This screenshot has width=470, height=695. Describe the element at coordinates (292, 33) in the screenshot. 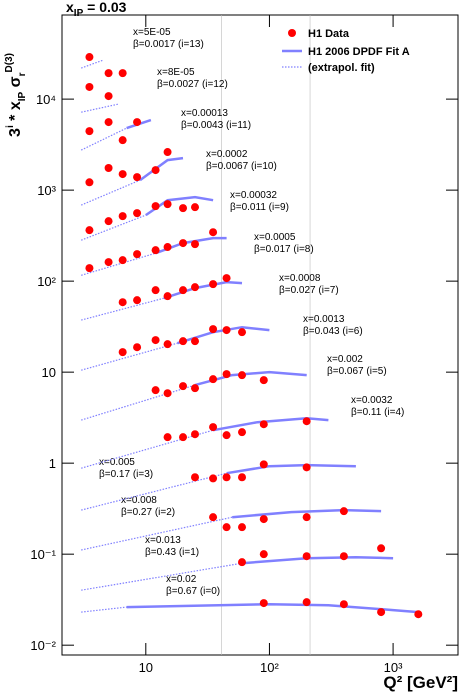

I see `legend-marker` at that location.